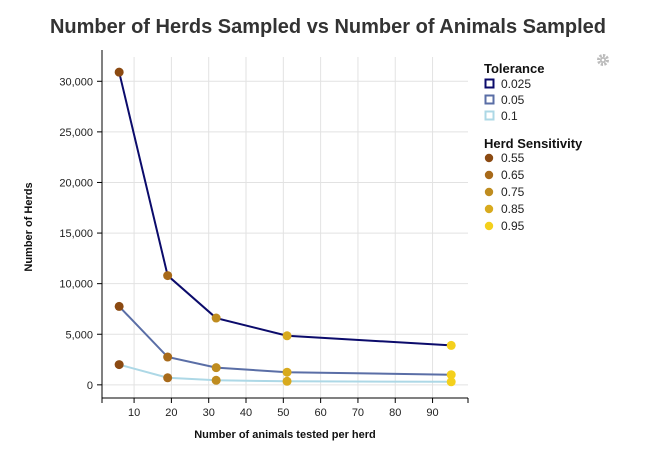 This screenshot has width=656, height=450. What do you see at coordinates (321, 413) in the screenshot?
I see `x-tick-label: 60` at bounding box center [321, 413].